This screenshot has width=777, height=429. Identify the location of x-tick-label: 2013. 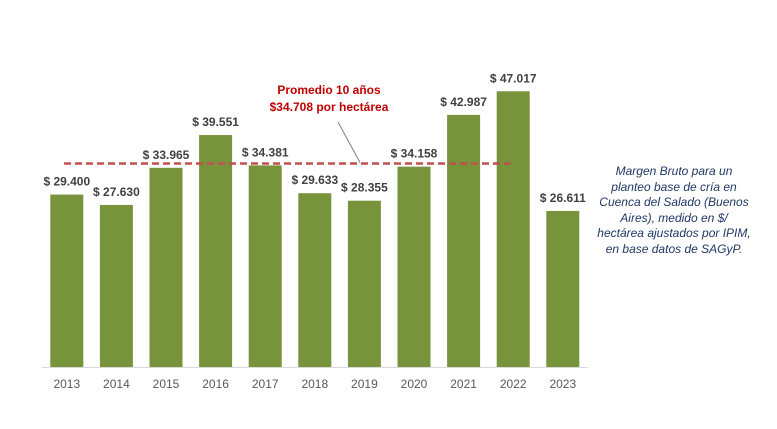
(66, 384).